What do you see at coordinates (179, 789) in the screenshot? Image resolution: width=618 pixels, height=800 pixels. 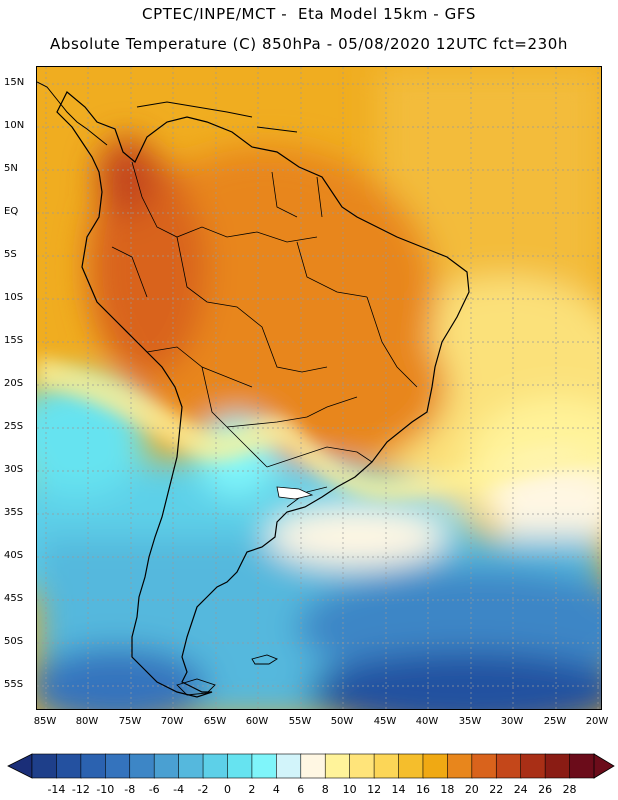 I see `colorbar-label: -4` at bounding box center [179, 789].